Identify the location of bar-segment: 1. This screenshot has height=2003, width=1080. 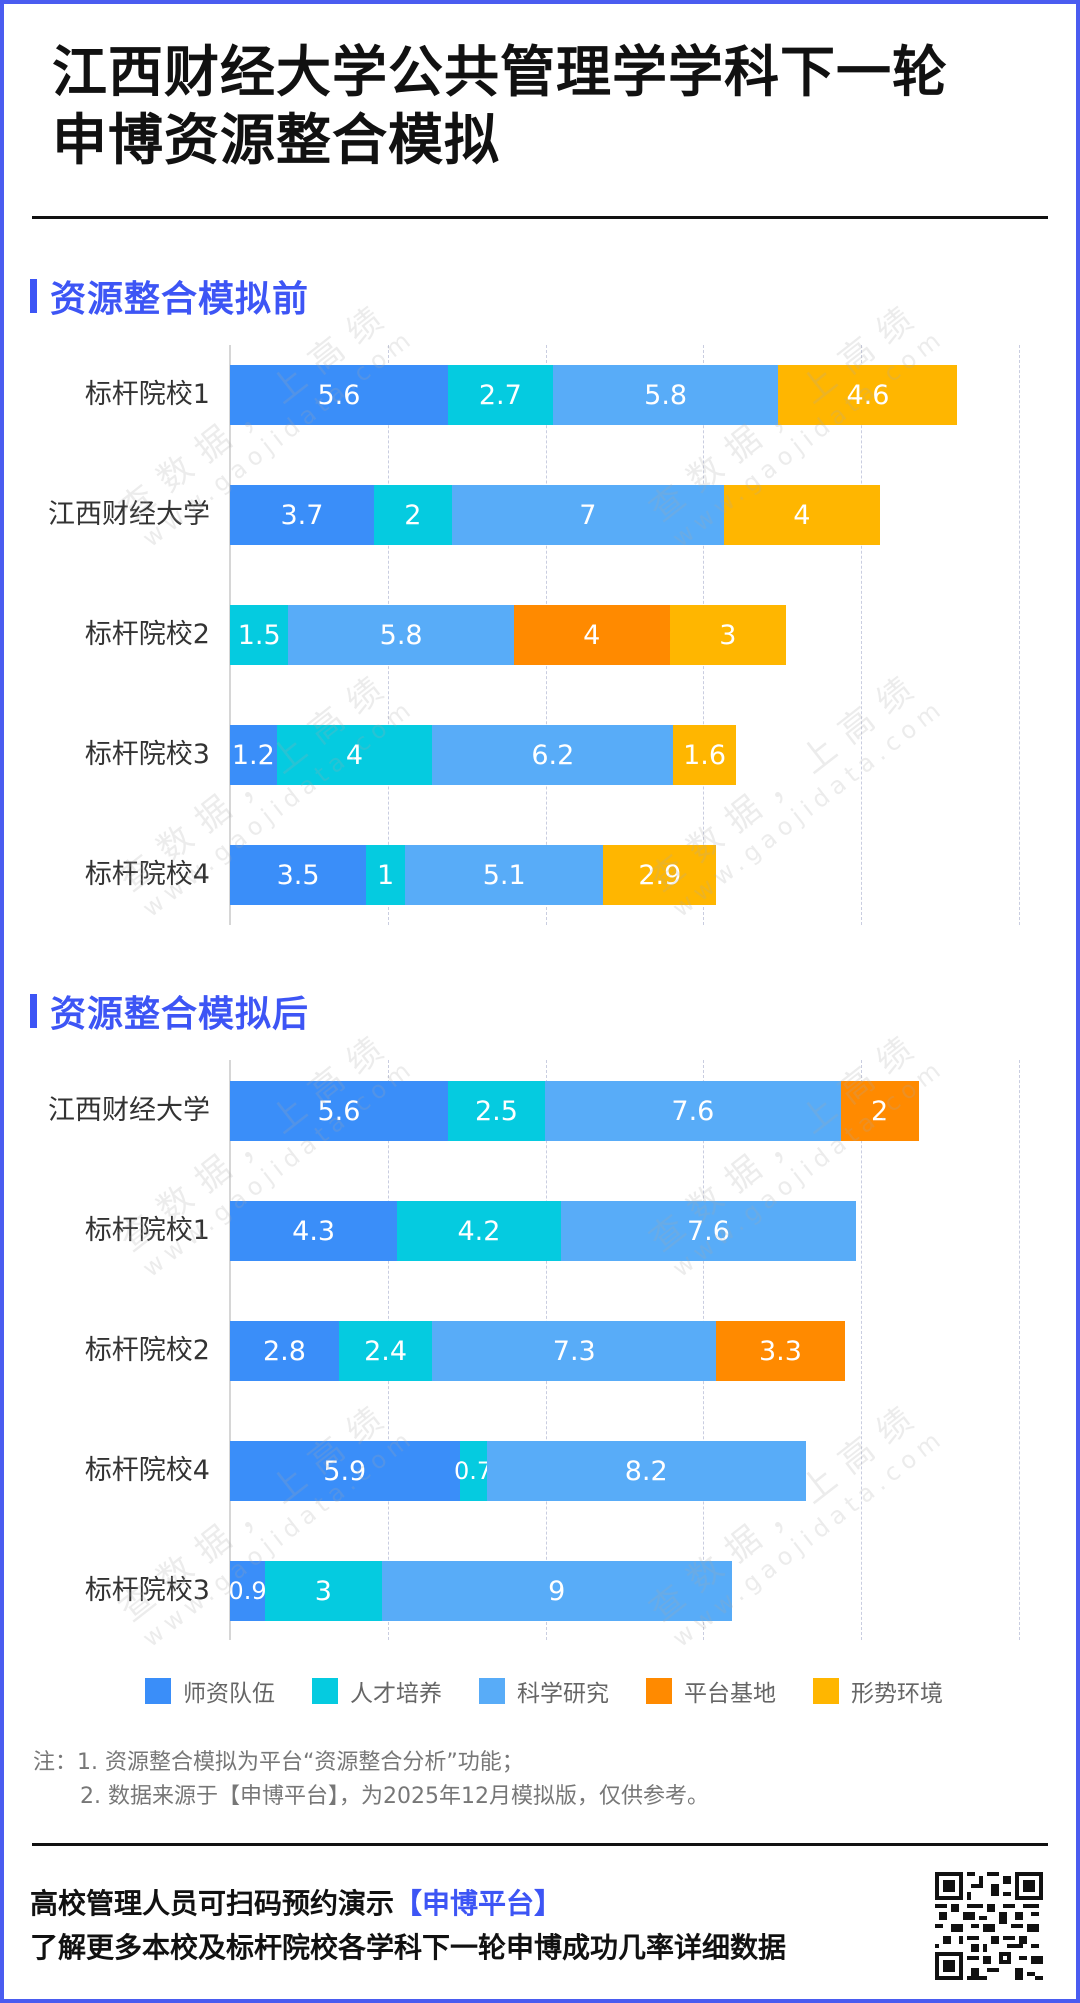
(386, 875).